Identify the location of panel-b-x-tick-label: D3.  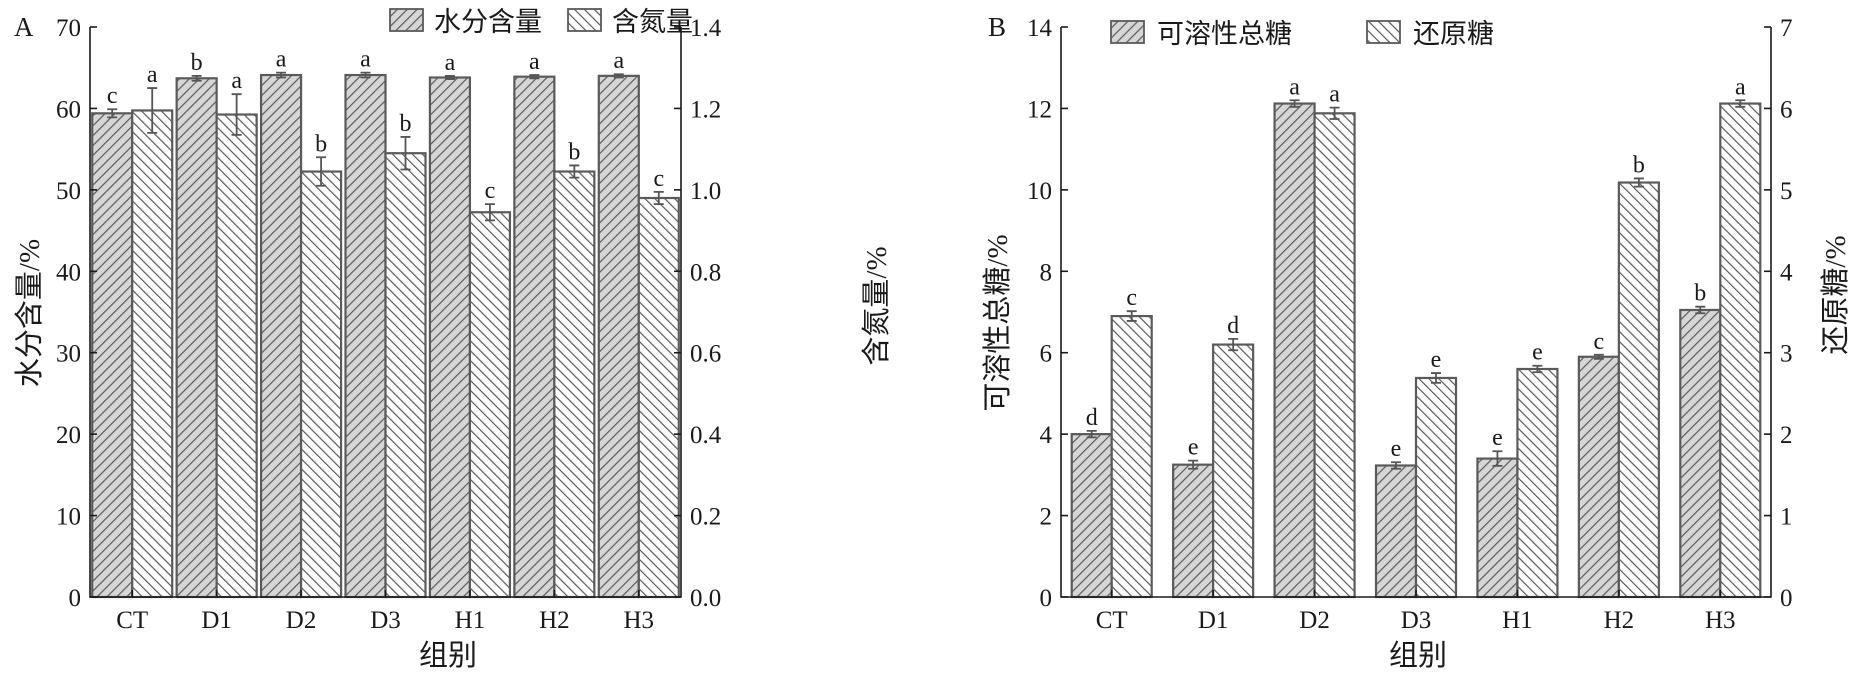
(1416, 620).